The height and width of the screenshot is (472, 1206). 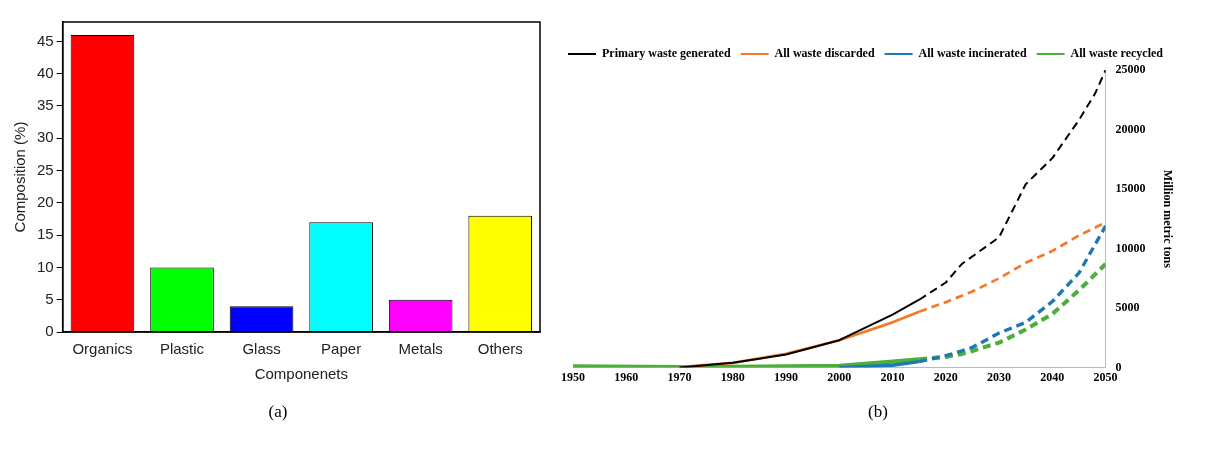 I want to click on y-tick-label: 10, so click(x=45, y=266).